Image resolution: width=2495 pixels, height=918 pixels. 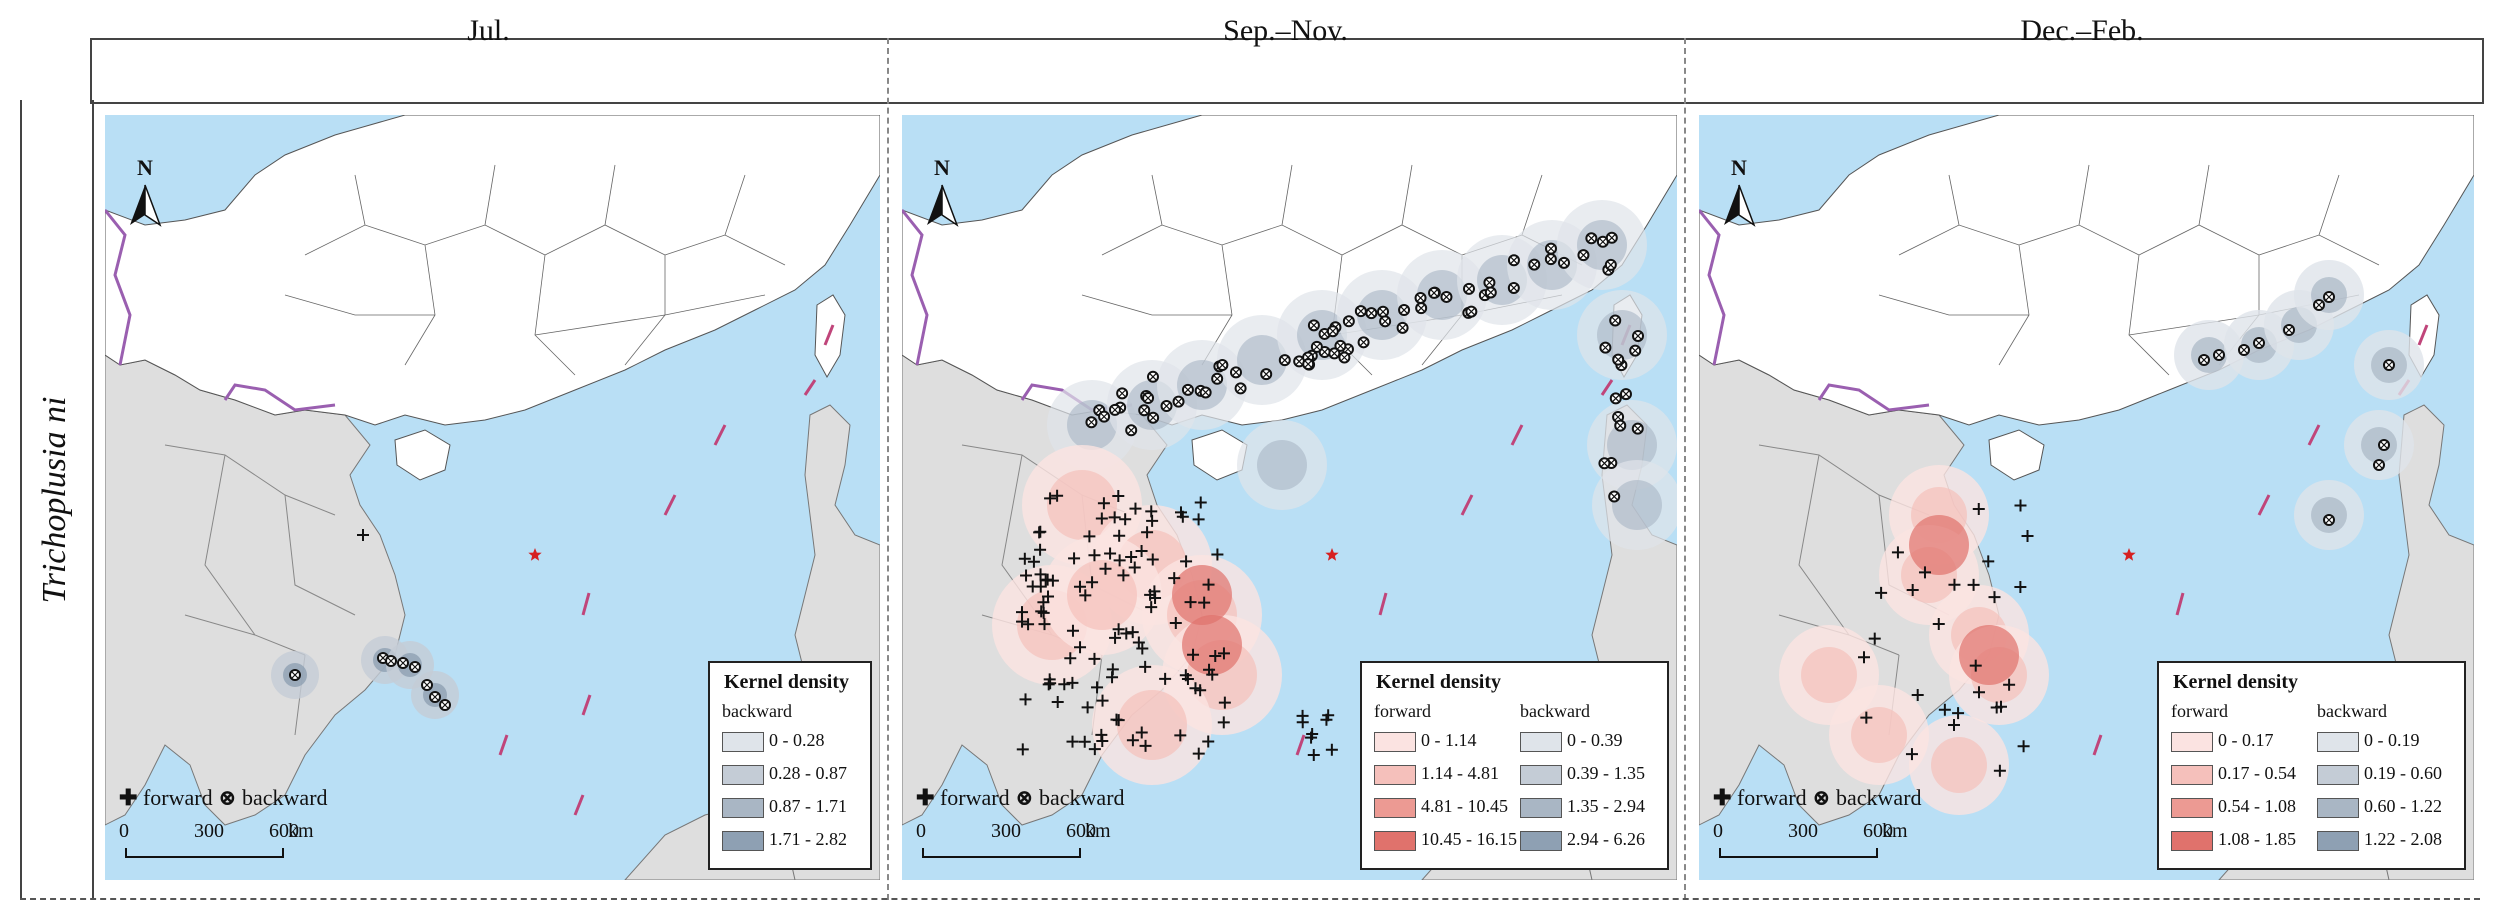 I want to click on scale-tick-label: 600, so click(x=1081, y=831).